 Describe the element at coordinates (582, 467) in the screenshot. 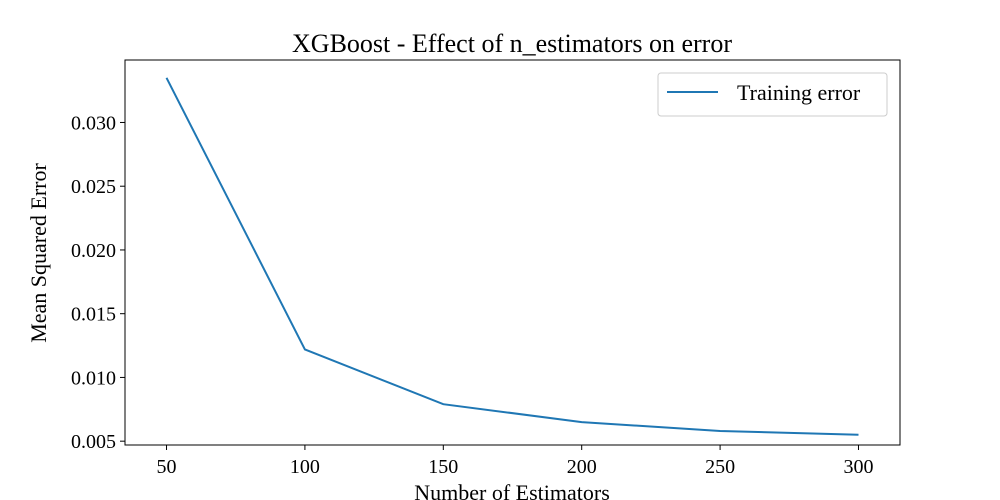

I see `x-tick-label: 200` at that location.